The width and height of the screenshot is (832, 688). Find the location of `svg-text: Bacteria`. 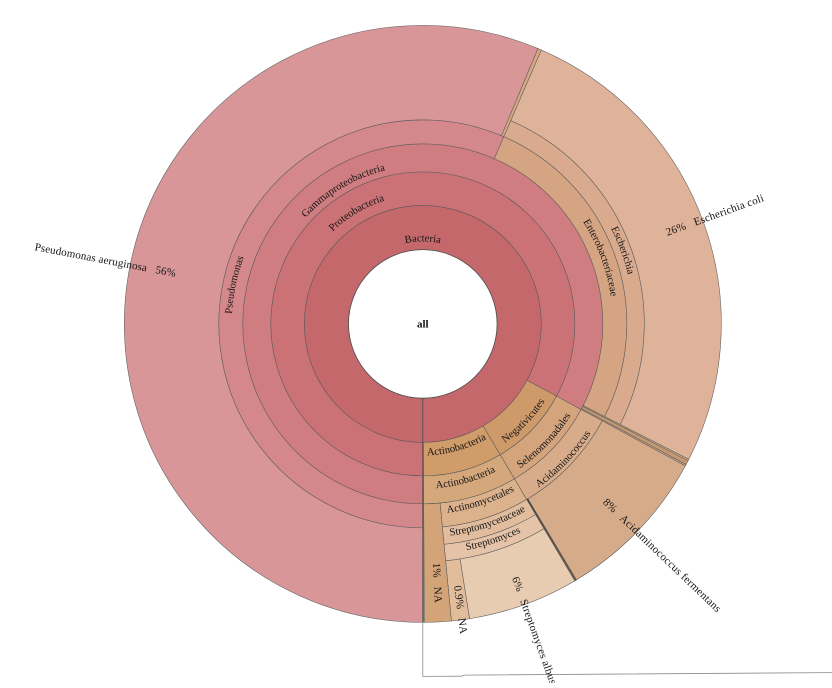

svg-text: Bacteria is located at coordinates (423, 239).